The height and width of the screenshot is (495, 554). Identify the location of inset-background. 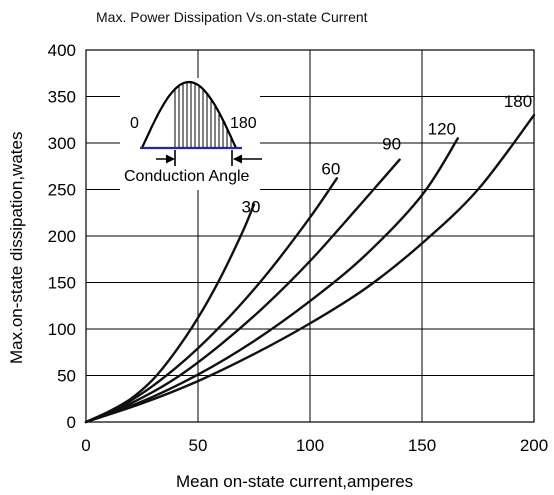
(190, 134).